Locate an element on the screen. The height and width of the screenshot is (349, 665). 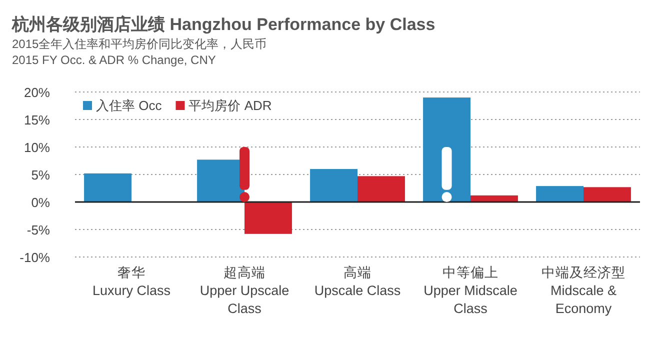
y-tick-label: 15% is located at coordinates (37, 120).